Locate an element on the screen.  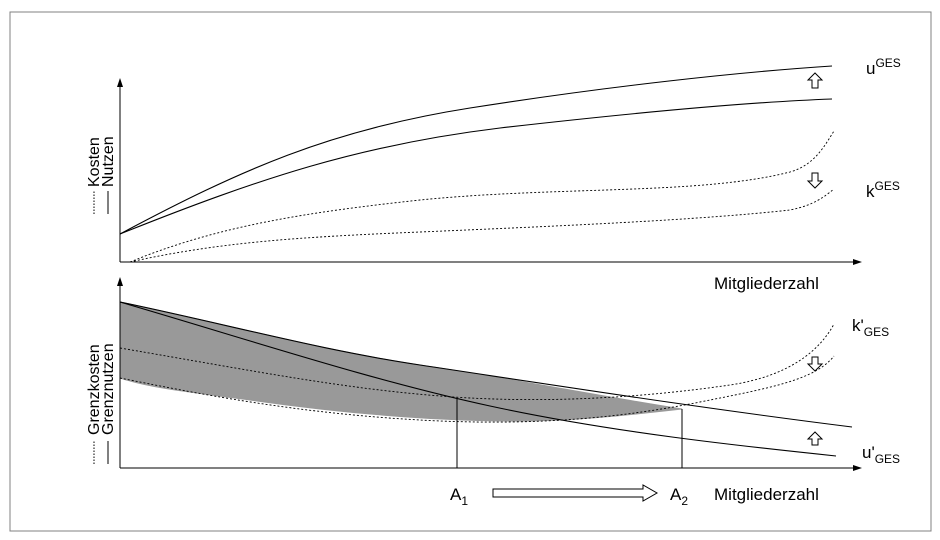
top-y-axis-arrowhead is located at coordinates (120, 82).